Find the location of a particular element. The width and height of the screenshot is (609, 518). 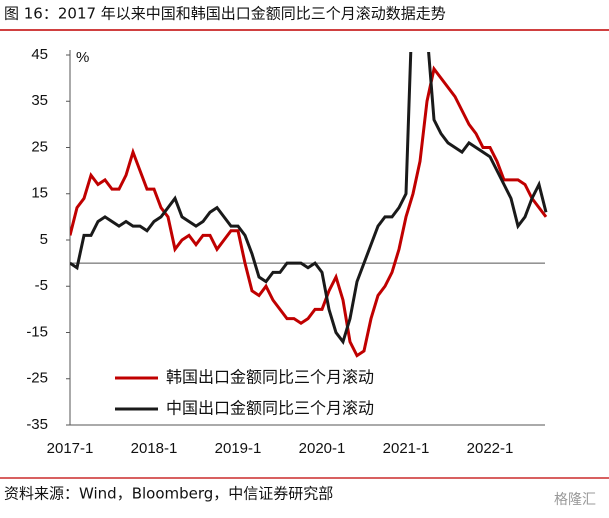

y-tick-label: -35 is located at coordinates (37, 424).